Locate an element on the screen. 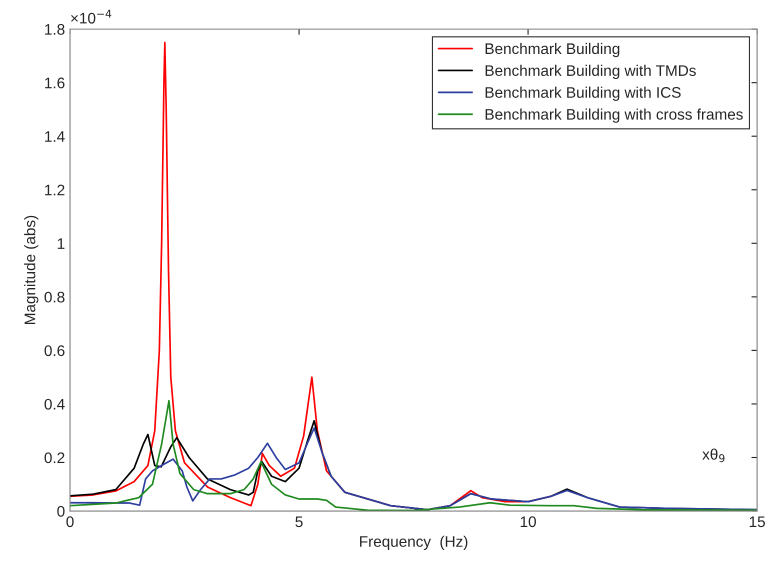 Image resolution: width=772 pixels, height=571 pixels. y-tick-label: 0.8 is located at coordinates (54, 297).